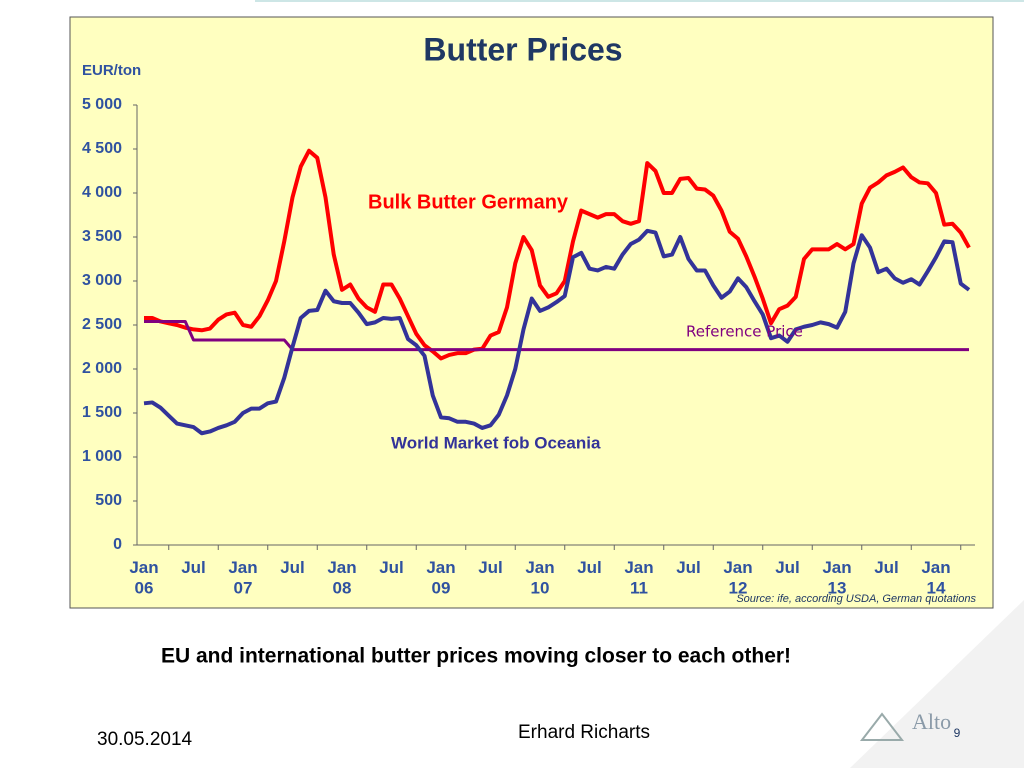 This screenshot has width=1024, height=768. What do you see at coordinates (102, 368) in the screenshot?
I see `y-tick-label: 2 000` at bounding box center [102, 368].